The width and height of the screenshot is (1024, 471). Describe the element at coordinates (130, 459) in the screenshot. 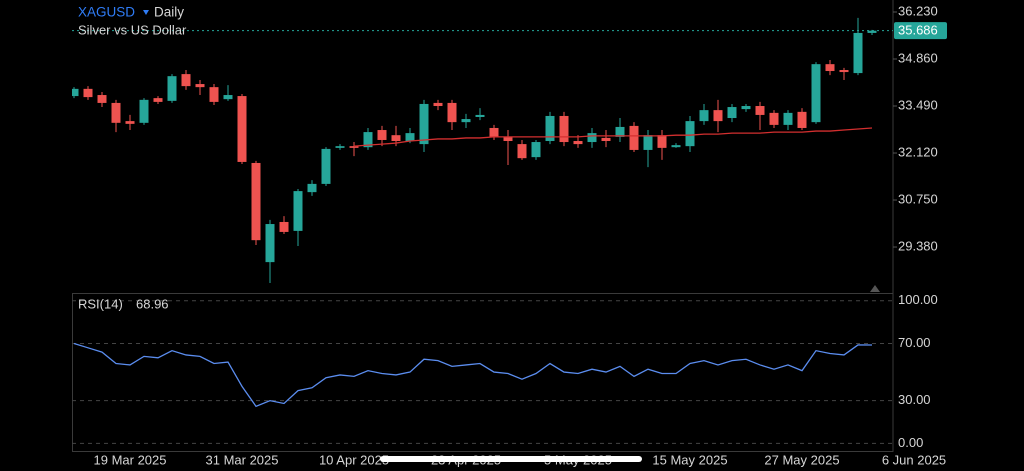

I see `x-tick-label: 19 Mar 2025` at that location.